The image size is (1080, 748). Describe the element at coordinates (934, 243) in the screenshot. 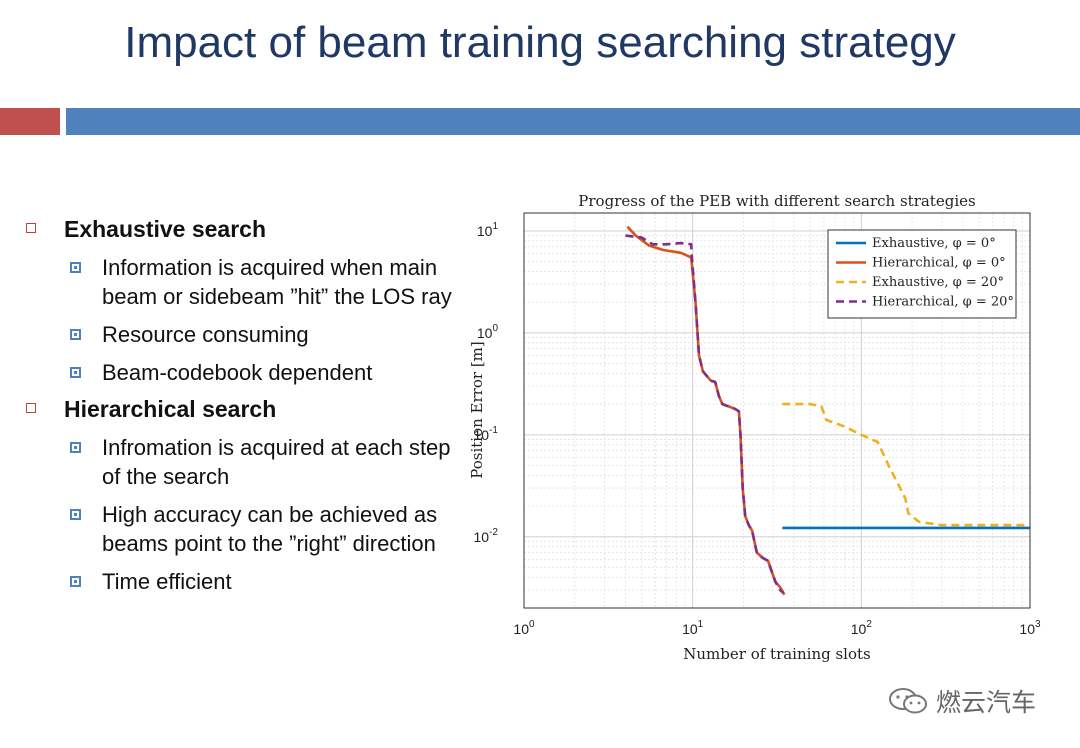

I see `legend-label: Exhaustive, φ = 0°` at that location.